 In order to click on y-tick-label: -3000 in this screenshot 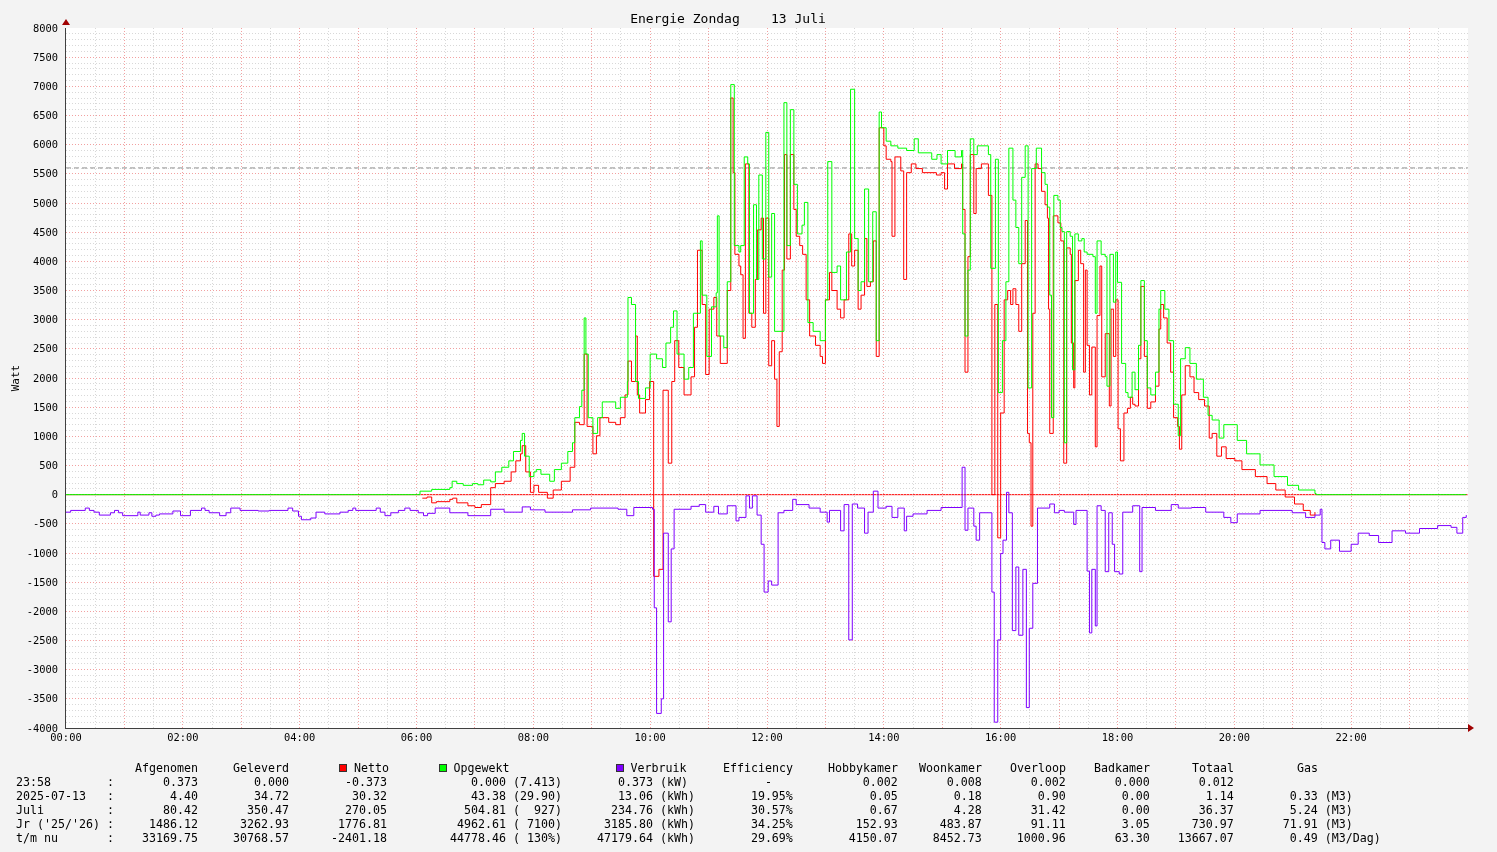, I will do `click(42, 669)`.